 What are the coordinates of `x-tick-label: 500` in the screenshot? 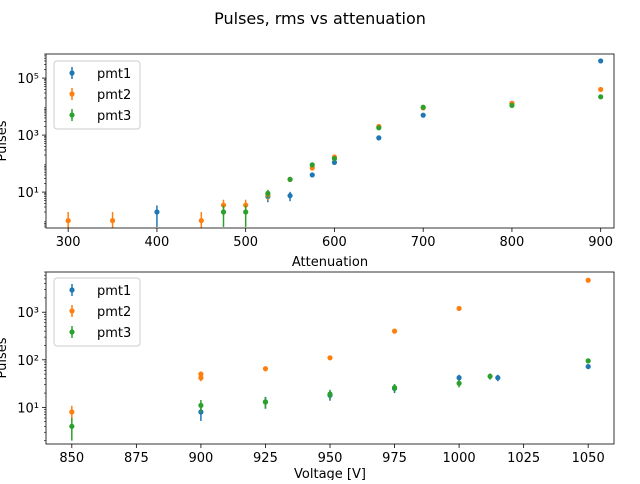 It's located at (245, 242).